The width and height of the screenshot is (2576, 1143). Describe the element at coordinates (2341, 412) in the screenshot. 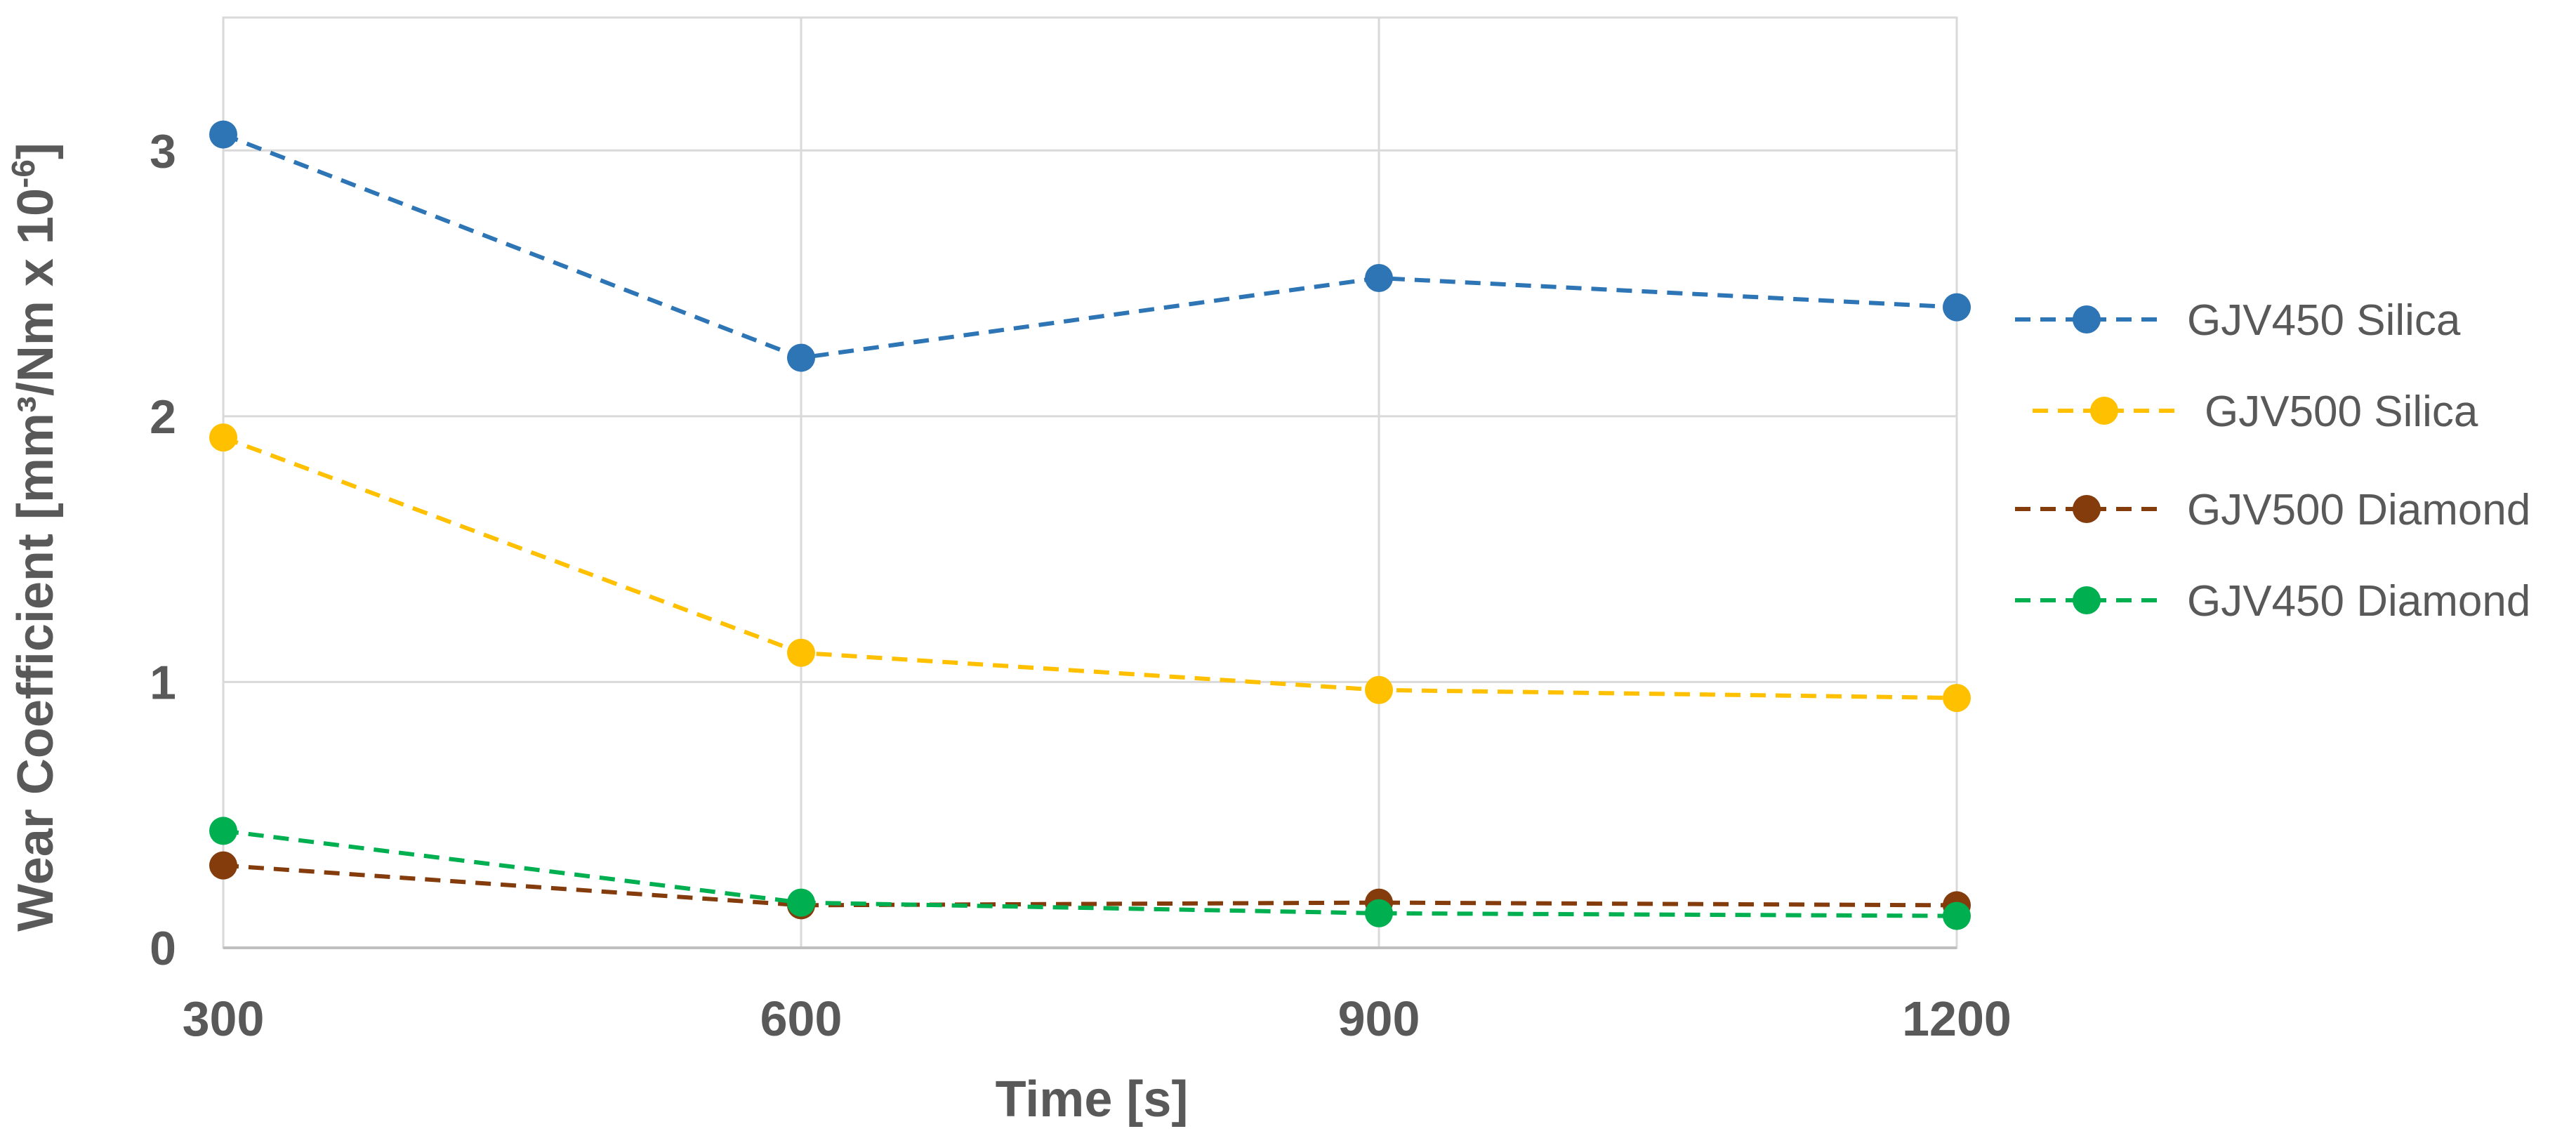

I see `legend-label: GJV500 Silica` at that location.